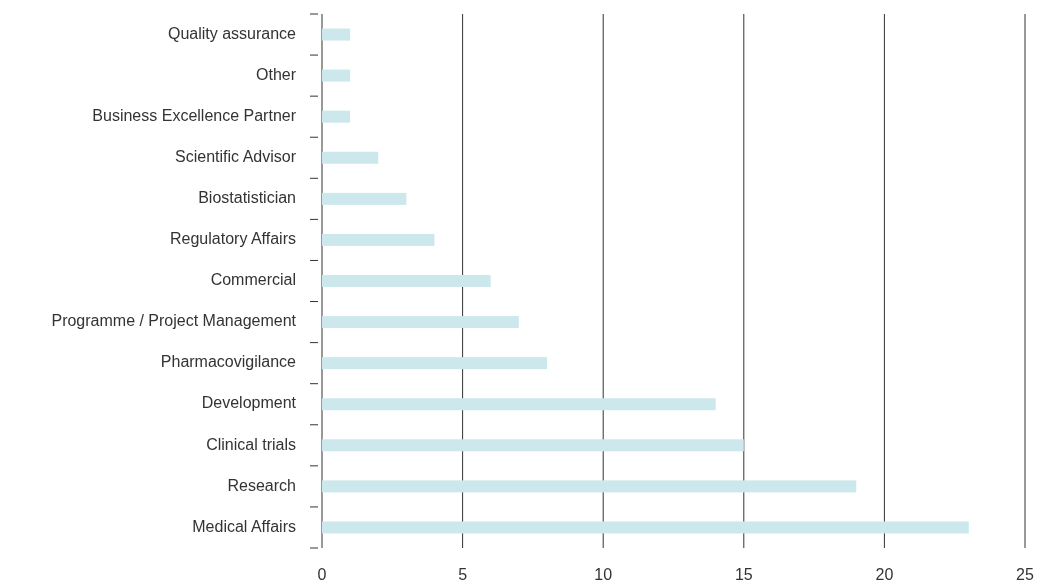 Image resolution: width=1037 pixels, height=588 pixels. What do you see at coordinates (249, 403) in the screenshot?
I see `y-tick-label: Development` at bounding box center [249, 403].